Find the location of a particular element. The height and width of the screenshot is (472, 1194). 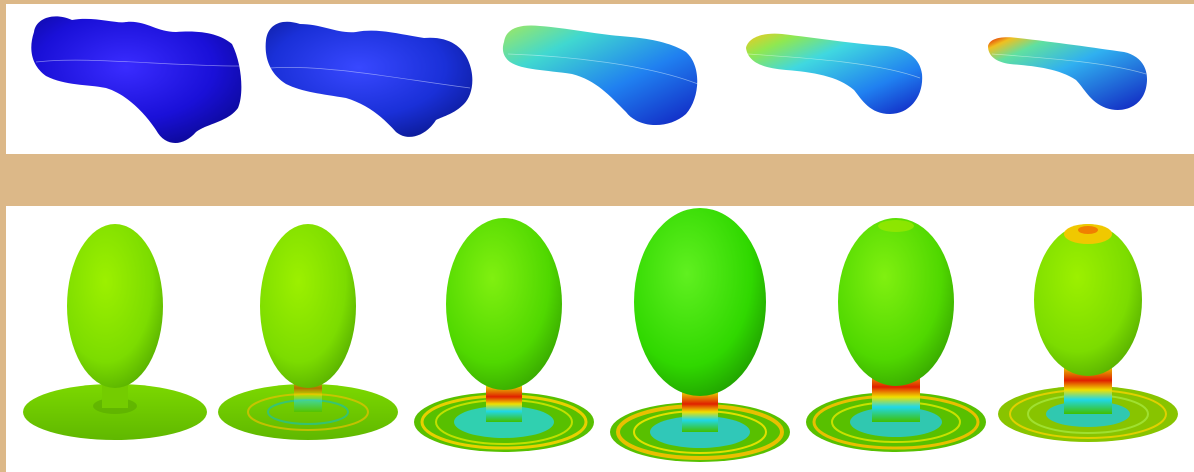

bottom-frame-3-neck is located at coordinates (504, 404).